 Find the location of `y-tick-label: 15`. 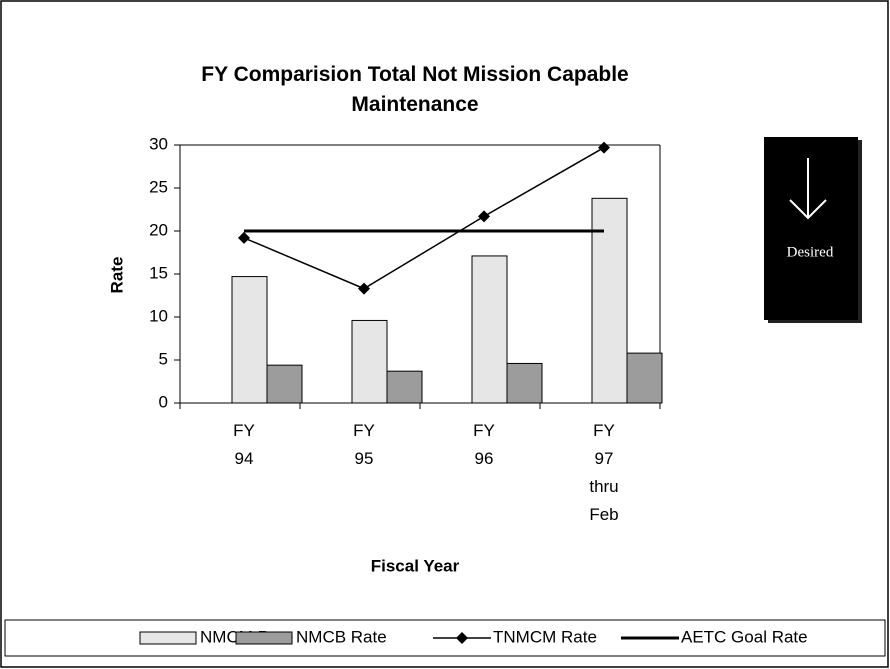

y-tick-label: 15 is located at coordinates (158, 272).